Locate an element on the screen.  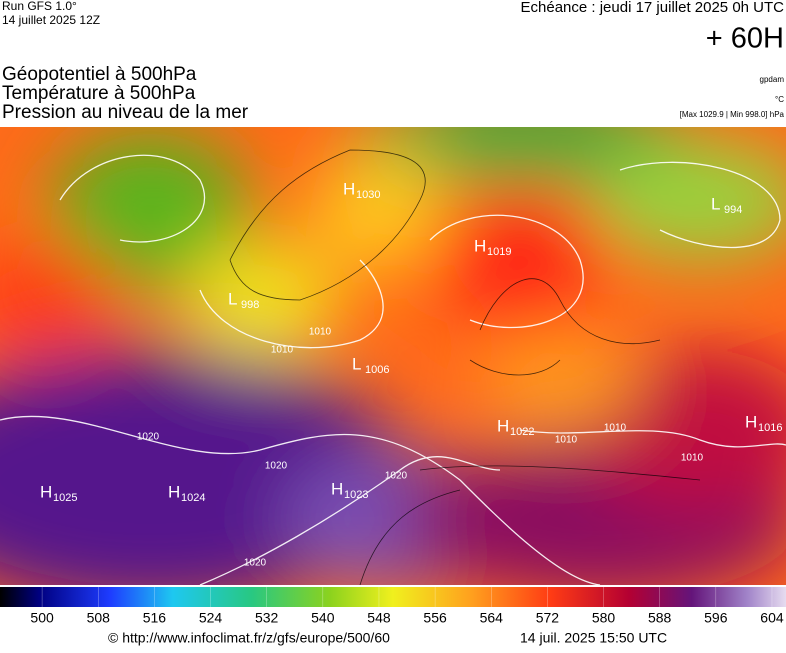
colorbar-label: 532 is located at coordinates (267, 618).